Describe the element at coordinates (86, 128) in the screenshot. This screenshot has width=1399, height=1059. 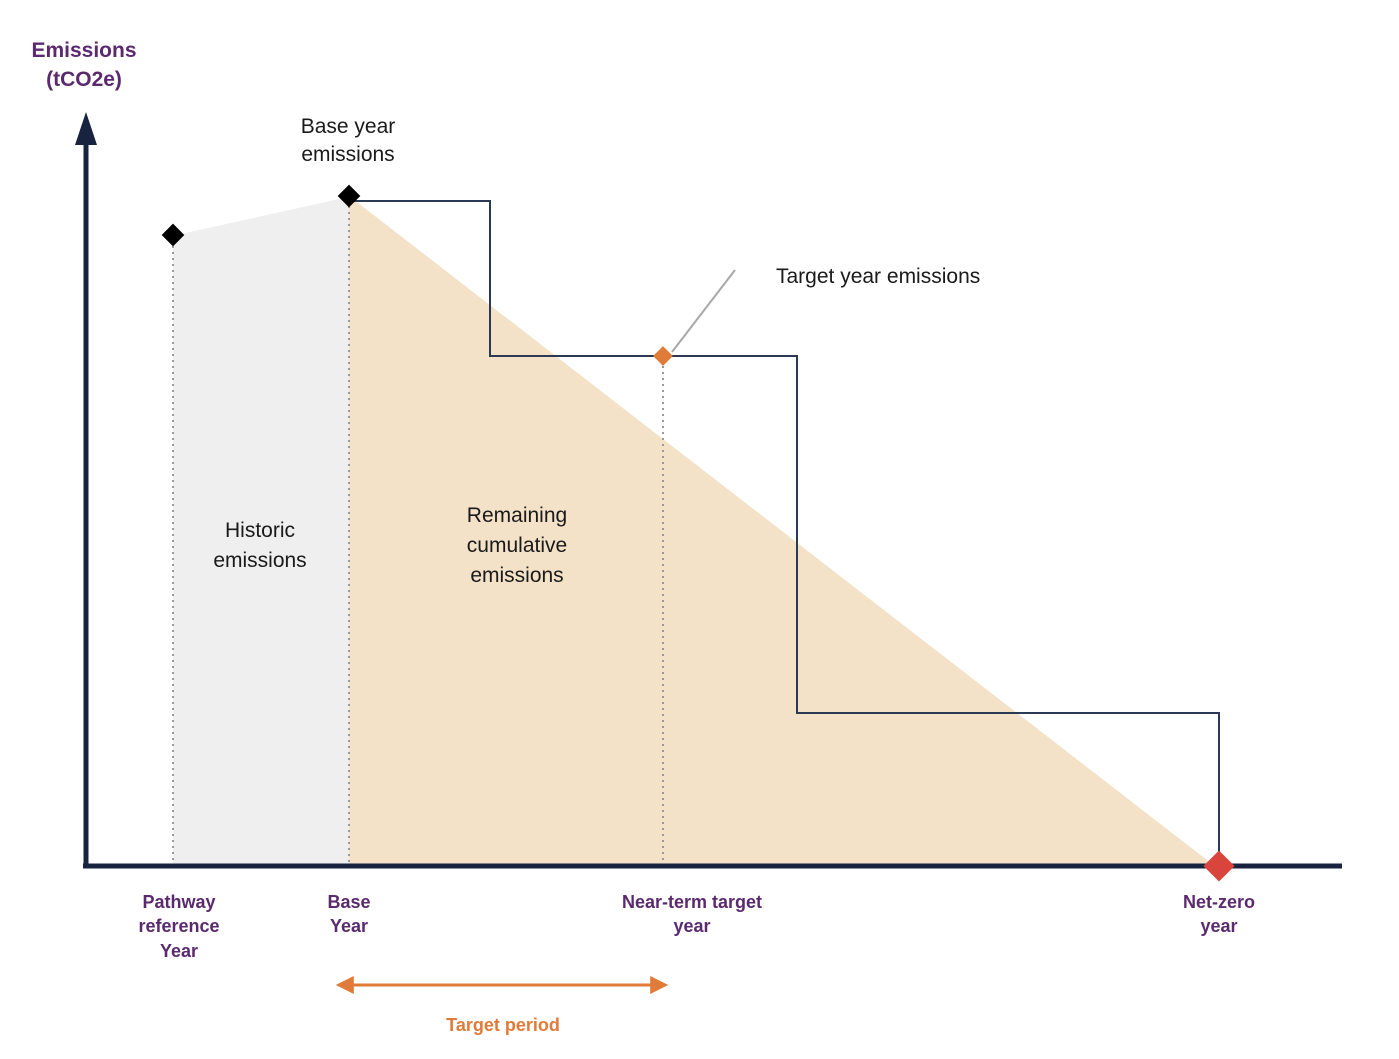
I see `y-axis-arrowhead` at that location.